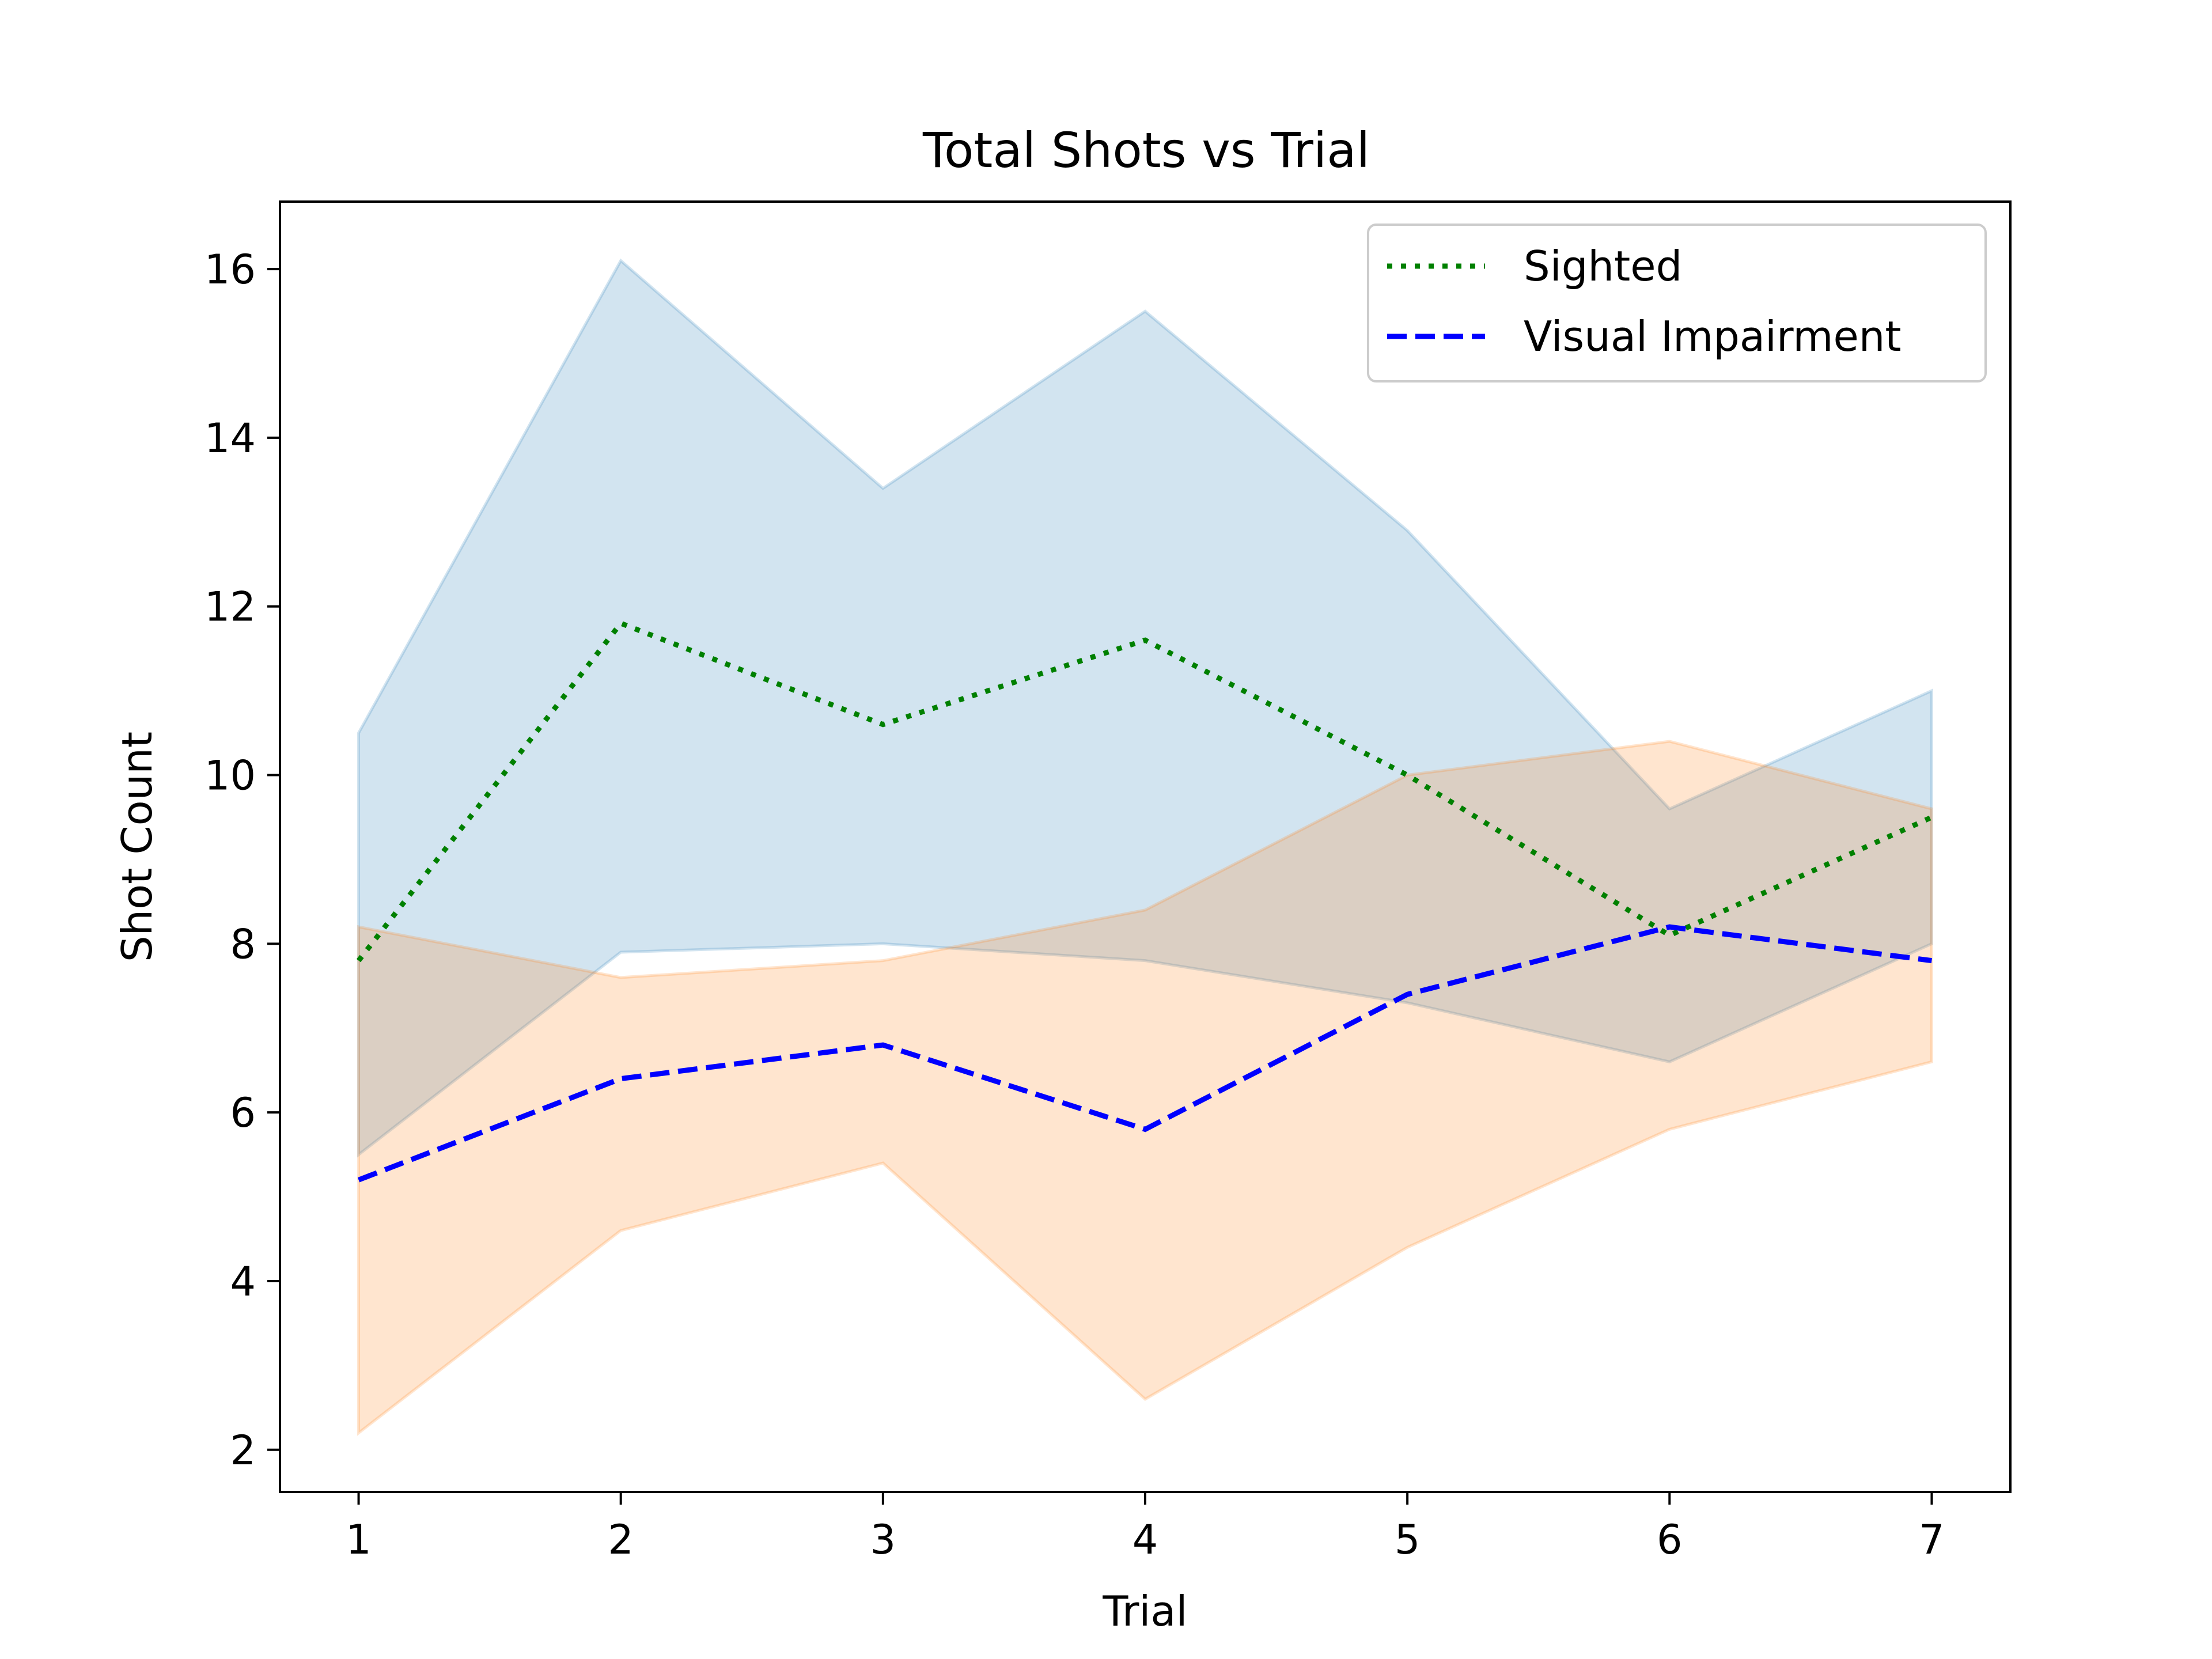 Image resolution: width=2212 pixels, height=1659 pixels. What do you see at coordinates (621, 1539) in the screenshot?
I see `x-tick-label: 2` at bounding box center [621, 1539].